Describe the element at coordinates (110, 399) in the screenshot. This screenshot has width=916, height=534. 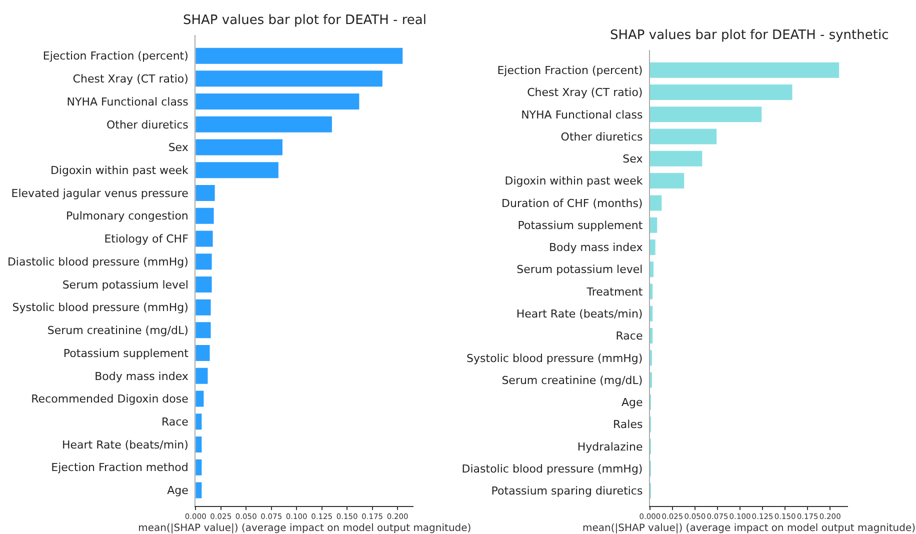
I see `y-tick-label: Recommended Digoxin dose` at that location.